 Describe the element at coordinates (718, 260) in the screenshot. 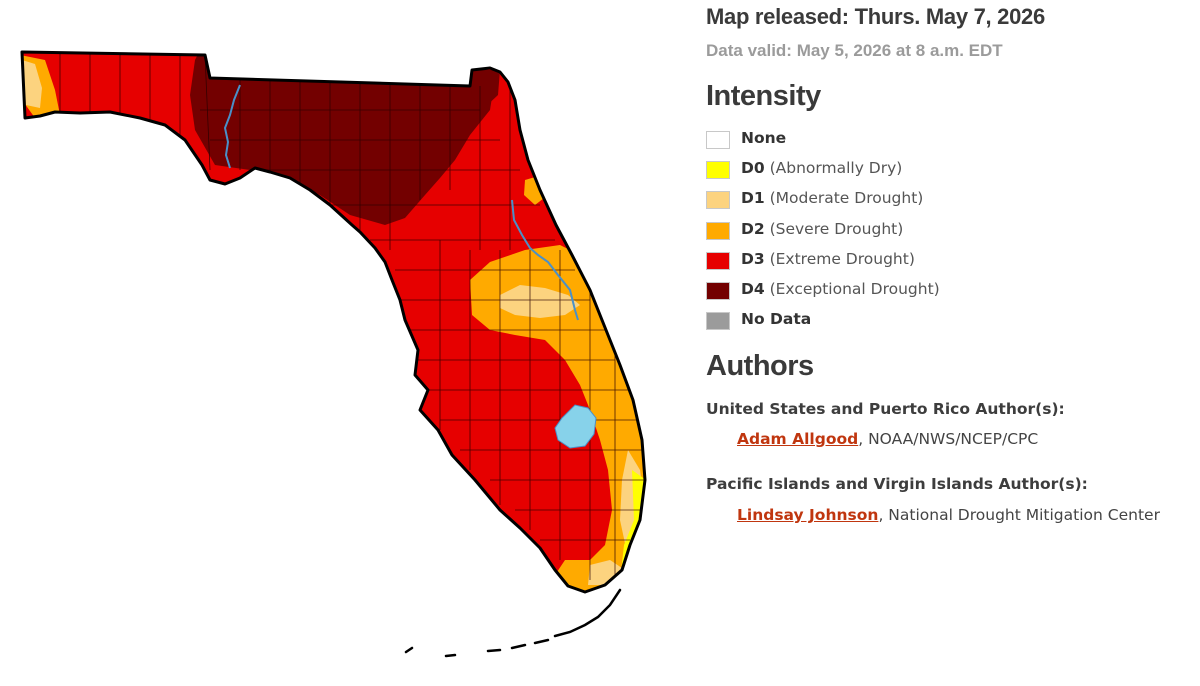

I see `legend-swatch-d3` at that location.